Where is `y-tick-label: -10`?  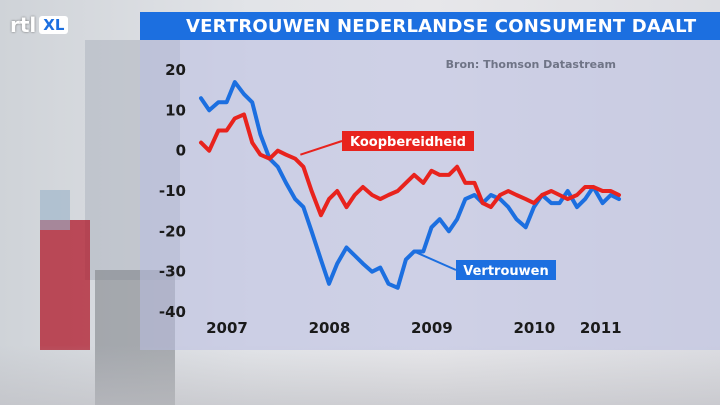
y-tick-label: -10 is located at coordinates (172, 191).